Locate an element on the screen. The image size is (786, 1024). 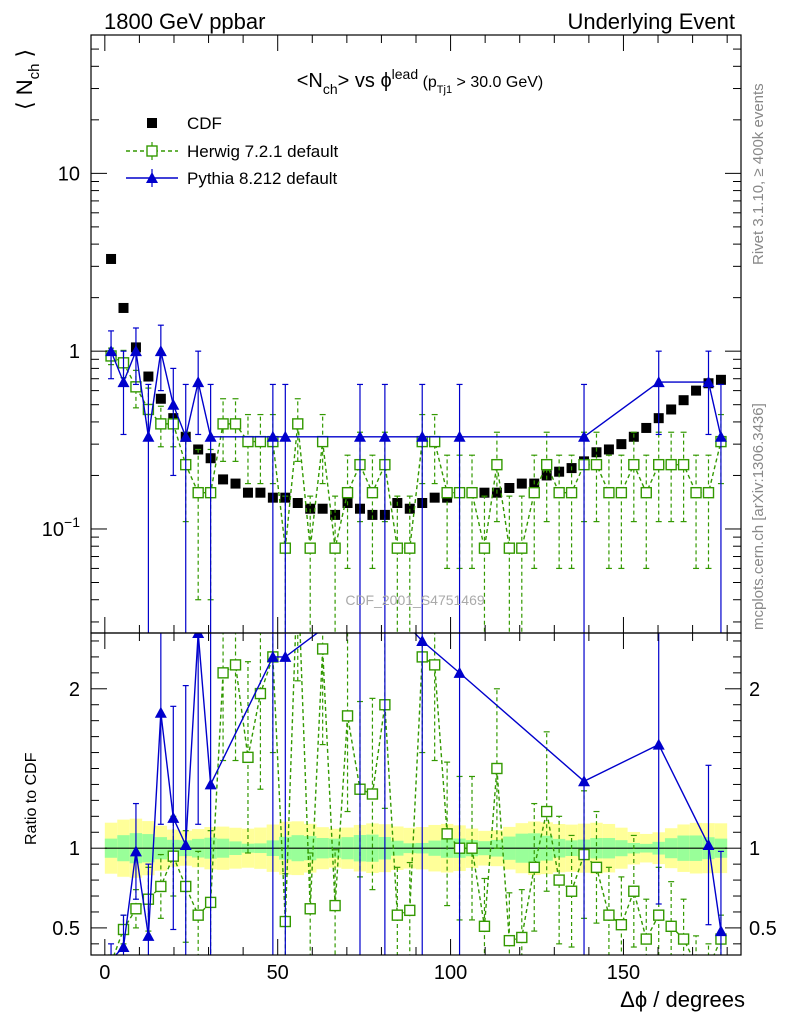
ratio-ytick-label: 0.5 is located at coordinates (66, 929).